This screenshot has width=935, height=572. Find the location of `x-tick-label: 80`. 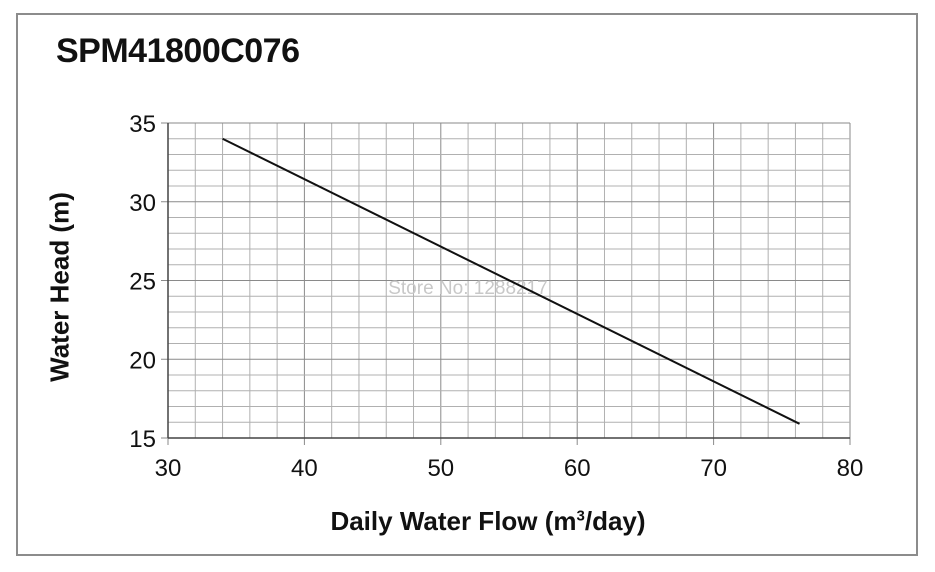

x-tick-label: 80 is located at coordinates (850, 468).